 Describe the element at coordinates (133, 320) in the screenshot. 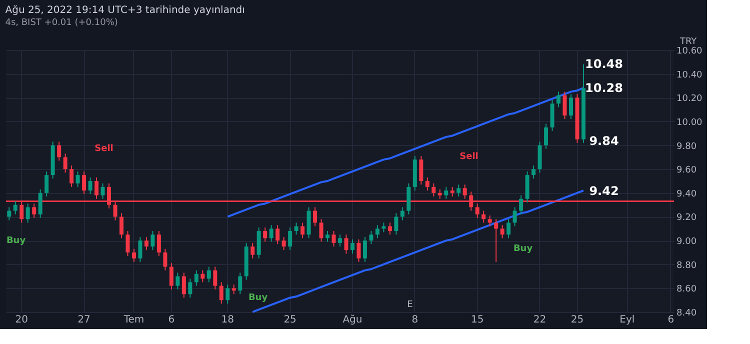

I see `x-tick-label: Tem` at that location.